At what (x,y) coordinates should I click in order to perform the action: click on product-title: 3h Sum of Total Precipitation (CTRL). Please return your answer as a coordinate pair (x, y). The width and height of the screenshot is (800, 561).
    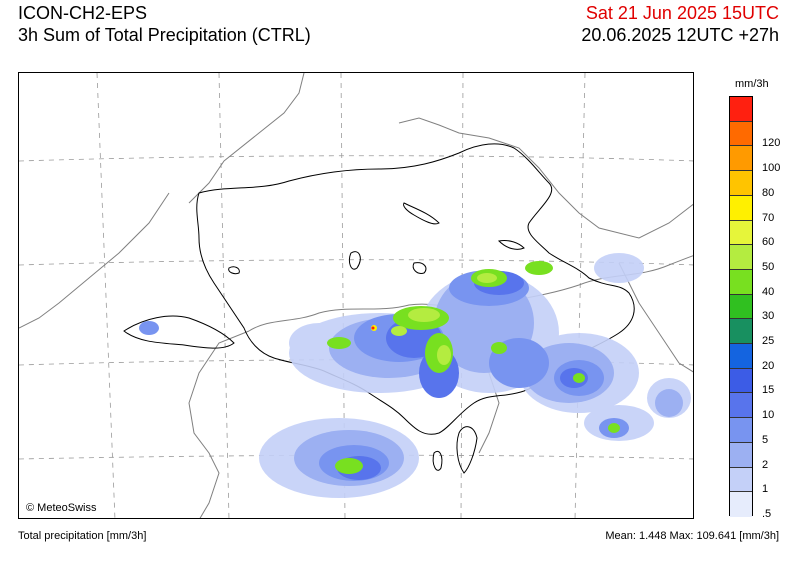
    Looking at the image, I should click on (164, 35).